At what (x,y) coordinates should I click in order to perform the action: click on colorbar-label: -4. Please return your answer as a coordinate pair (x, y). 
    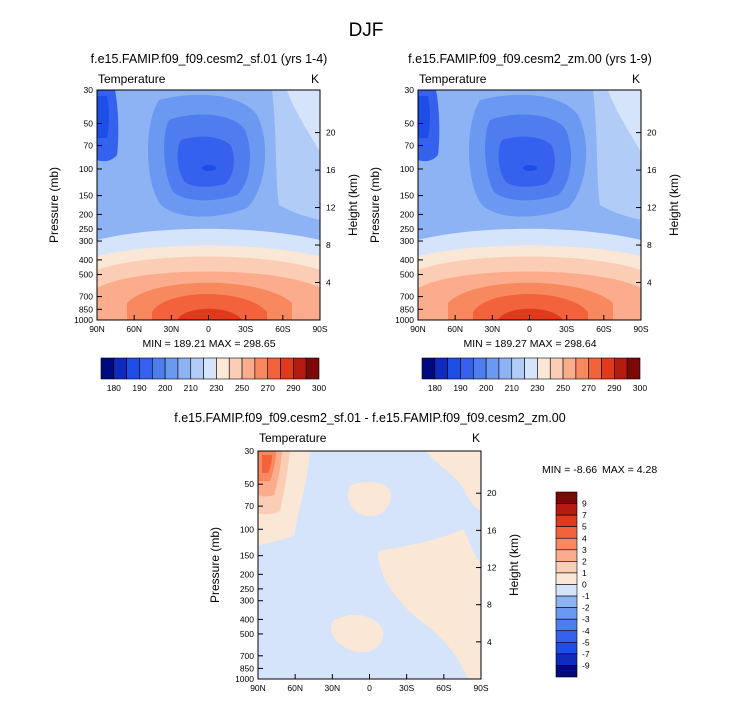
    Looking at the image, I should click on (586, 631).